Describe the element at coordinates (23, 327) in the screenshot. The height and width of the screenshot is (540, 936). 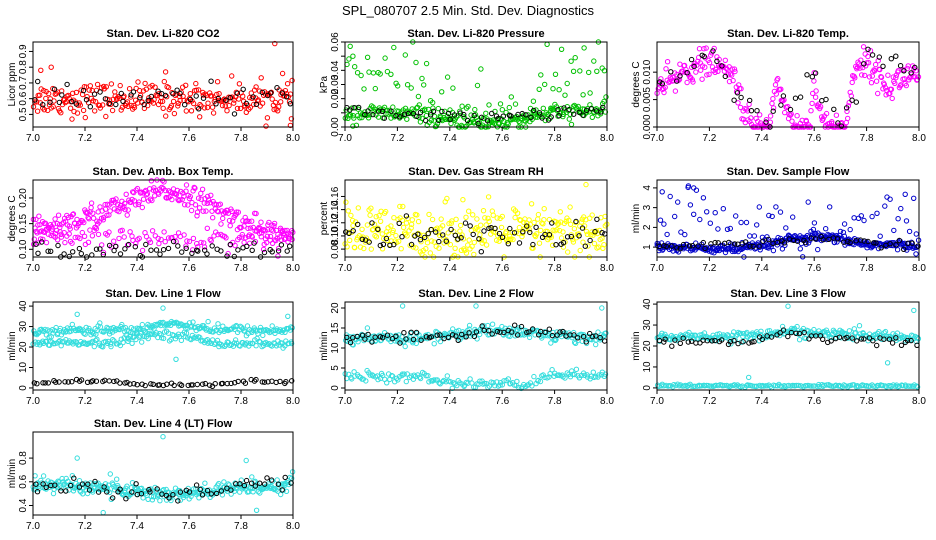
I see `y-tick-label: 30` at that location.